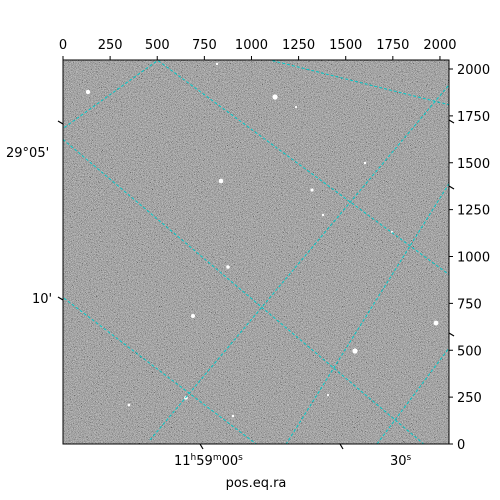 This screenshot has height=500, width=500. What do you see at coordinates (461, 445) in the screenshot?
I see `y-tick-label: 0` at bounding box center [461, 445].